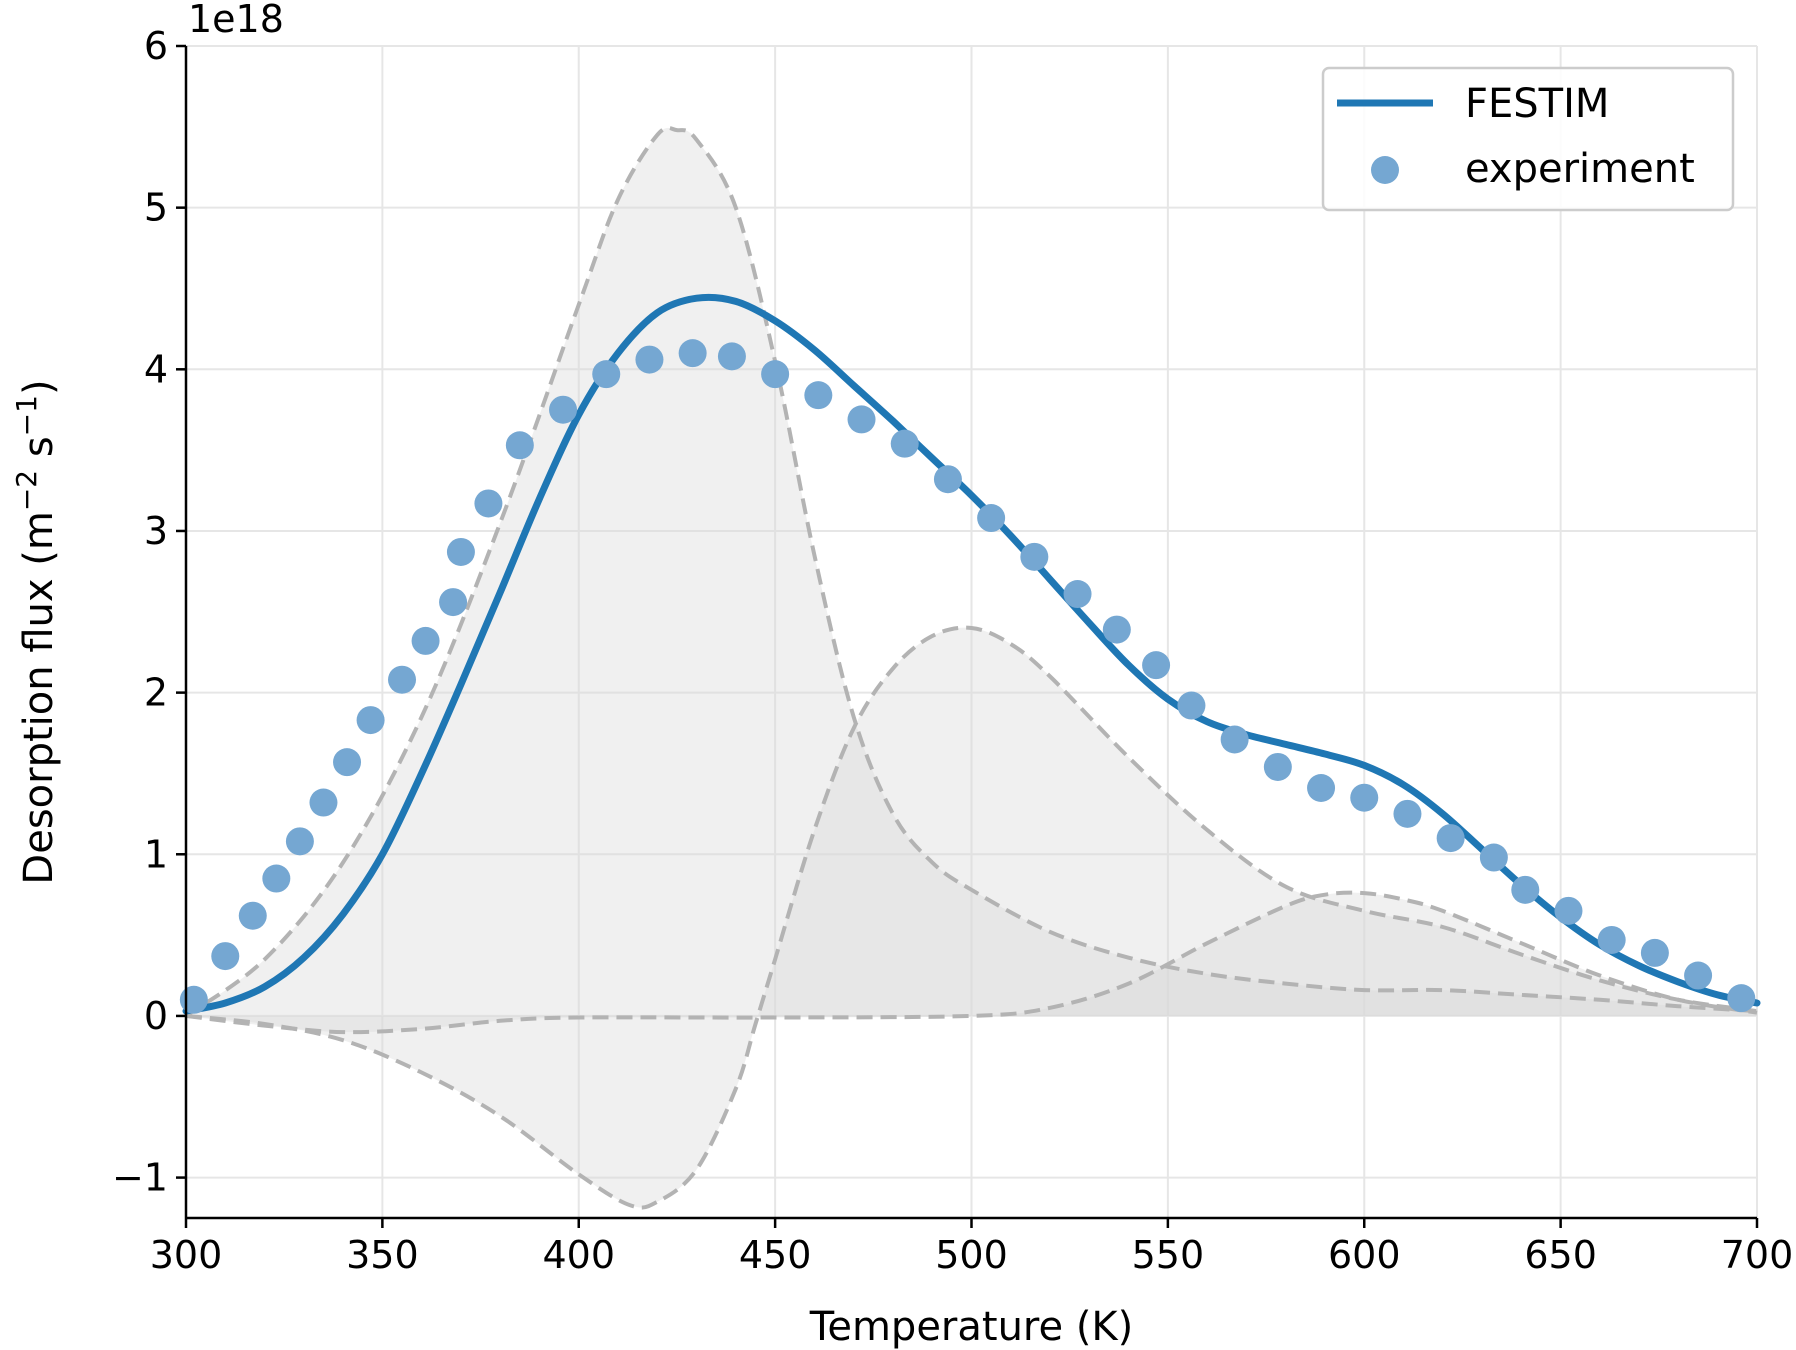  What do you see at coordinates (39, 697) in the screenshot?
I see `y-title-main: Desorption flux (m` at bounding box center [39, 697].